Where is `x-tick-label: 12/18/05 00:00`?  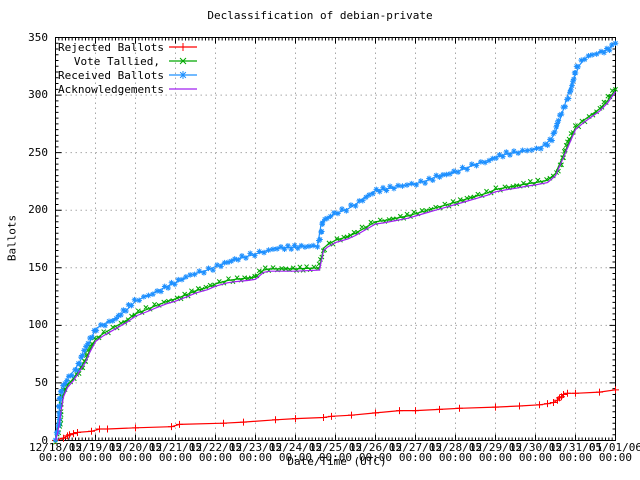
x-tick-label: 12/18/05 00:00 is located at coordinates (55, 452).